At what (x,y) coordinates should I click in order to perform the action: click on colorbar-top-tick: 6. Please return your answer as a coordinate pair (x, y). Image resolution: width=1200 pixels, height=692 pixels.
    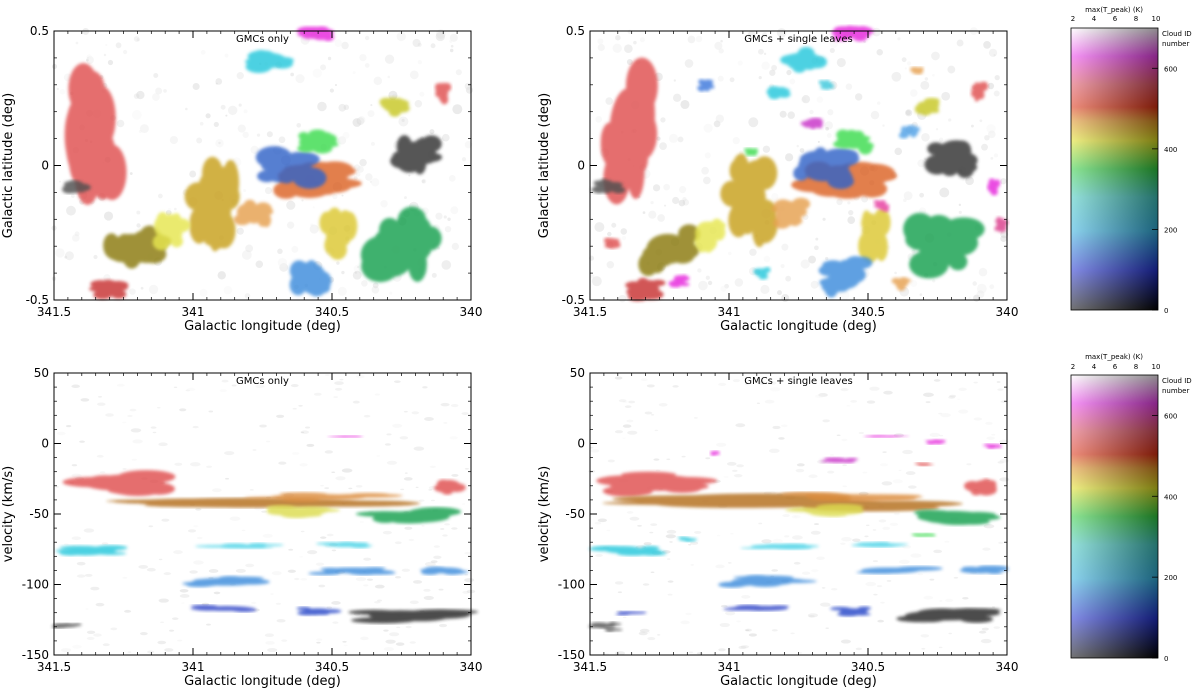
    Looking at the image, I should click on (1115, 19).